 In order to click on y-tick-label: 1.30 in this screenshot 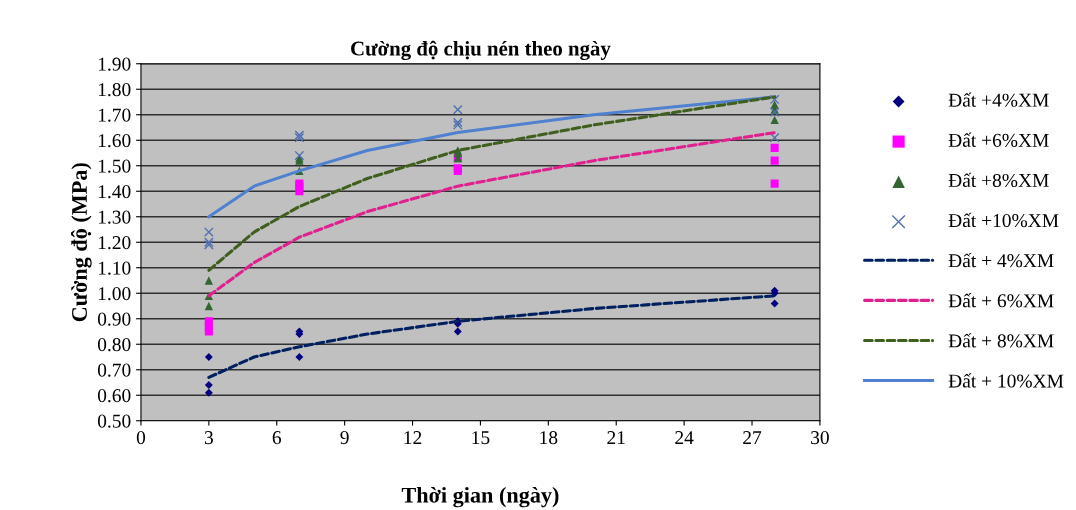, I will do `click(114, 217)`.